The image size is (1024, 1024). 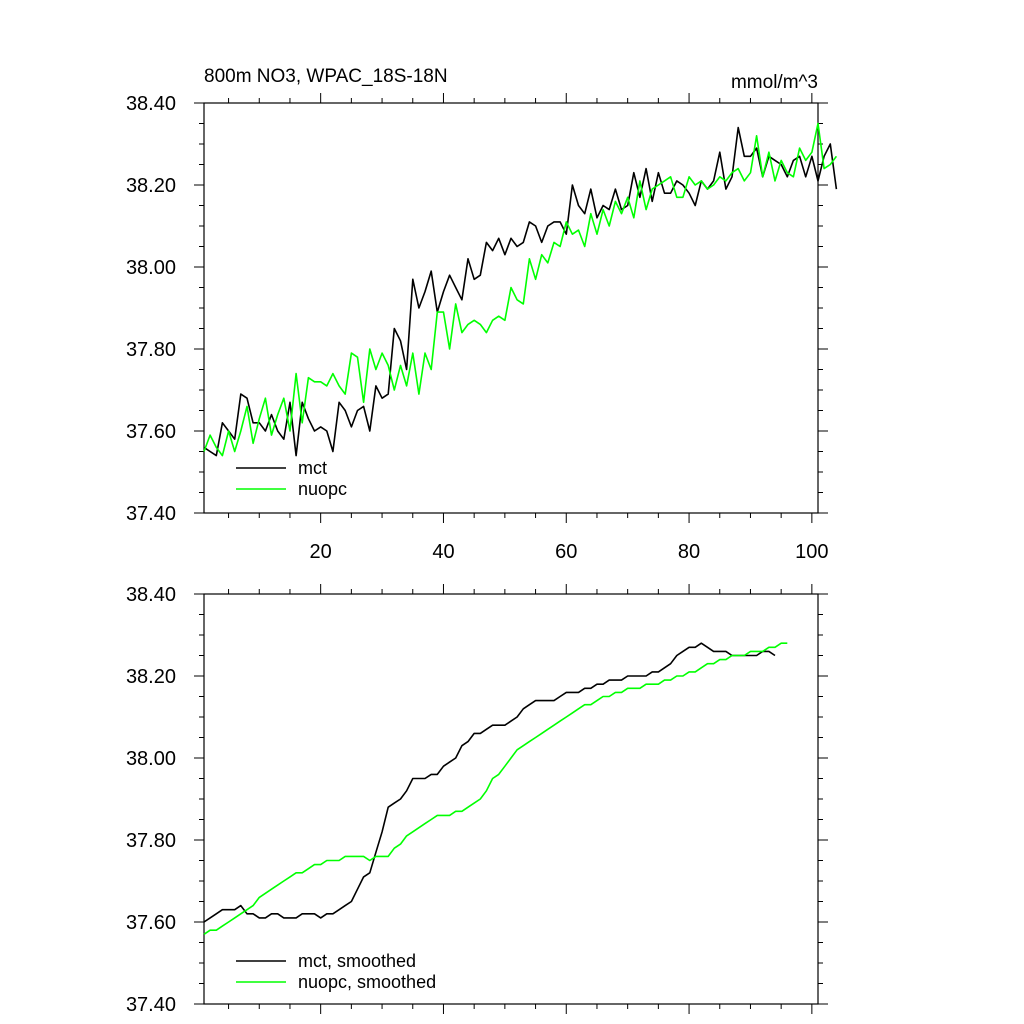 I want to click on legend-label-nuopc: nuopc, so click(x=322, y=489).